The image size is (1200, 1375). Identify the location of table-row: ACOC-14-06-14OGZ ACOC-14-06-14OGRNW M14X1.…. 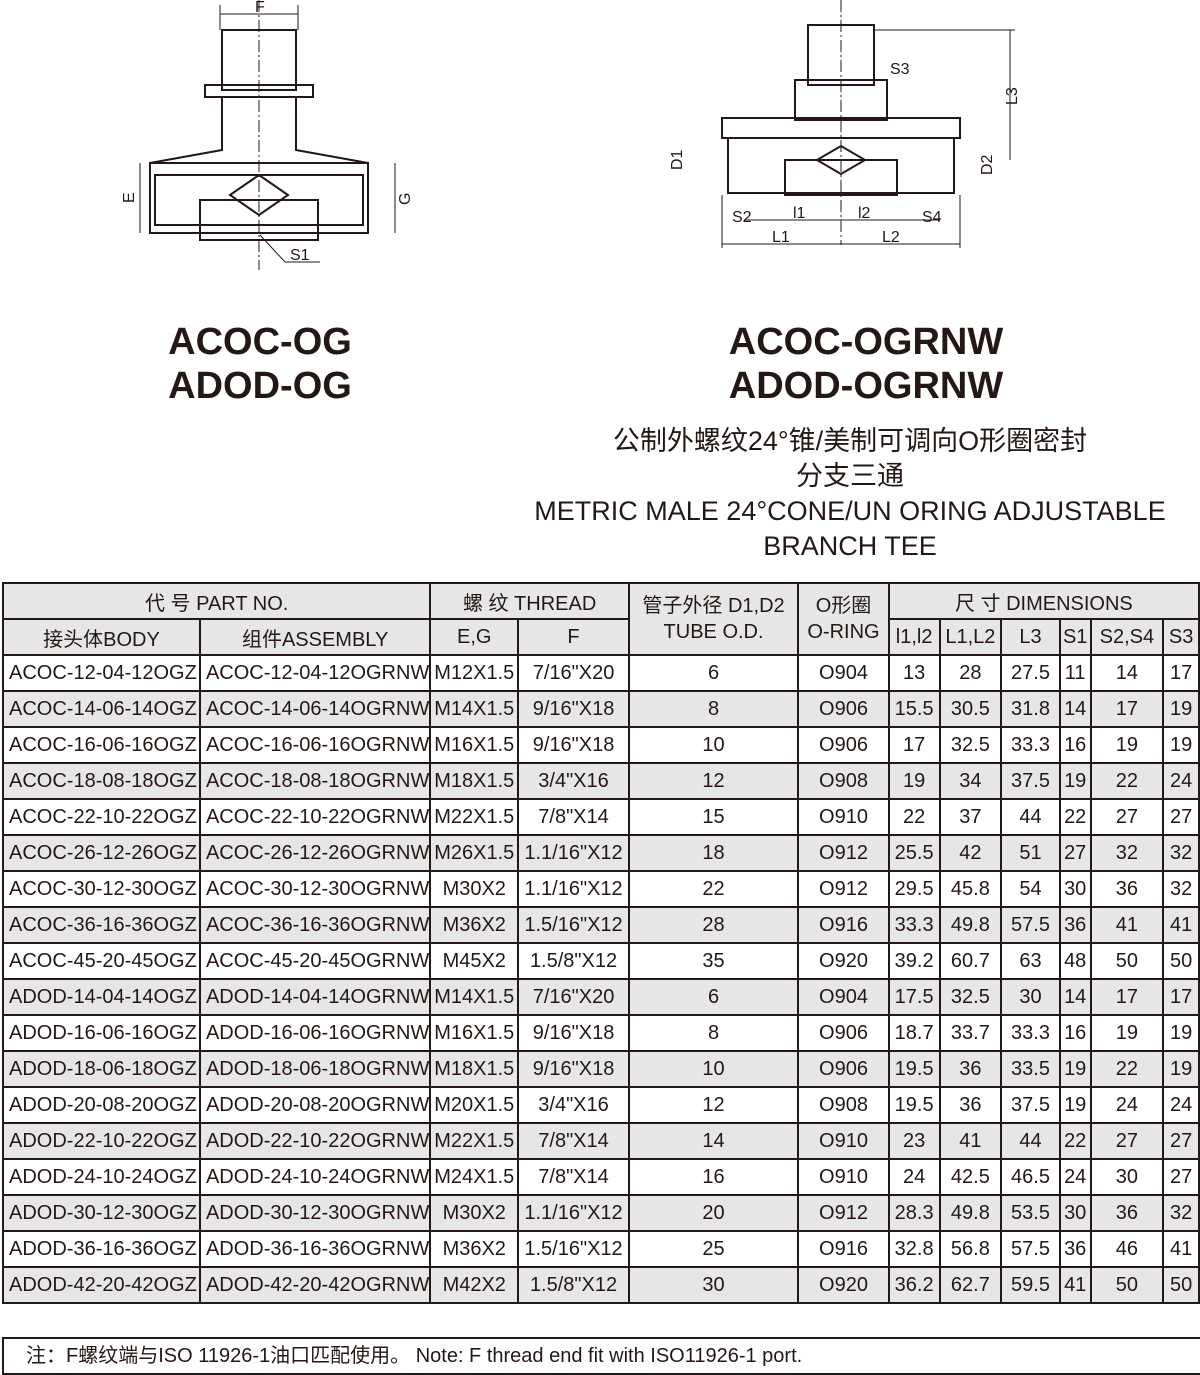
(601, 709).